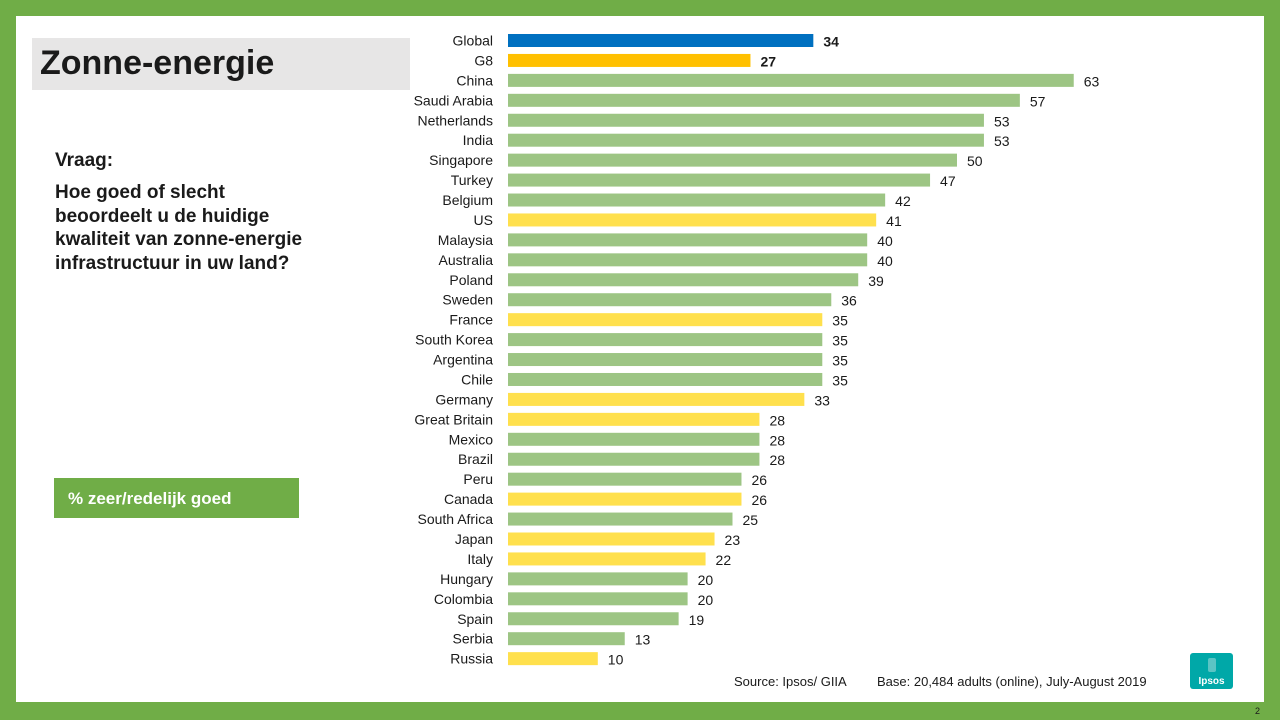  Describe the element at coordinates (1092, 81) in the screenshot. I see `value-label: 63` at that location.